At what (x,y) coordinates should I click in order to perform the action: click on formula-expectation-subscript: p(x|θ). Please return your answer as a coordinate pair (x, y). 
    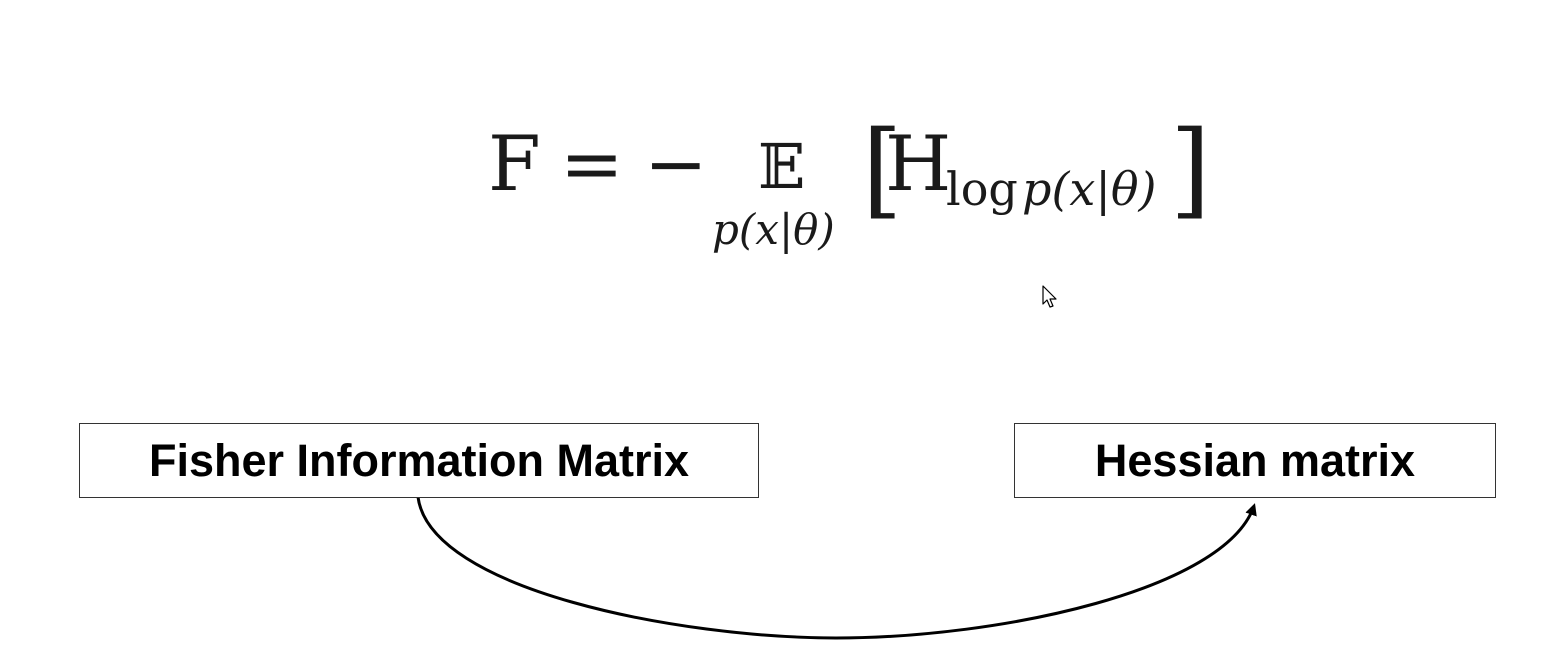
    Looking at the image, I should click on (773, 229).